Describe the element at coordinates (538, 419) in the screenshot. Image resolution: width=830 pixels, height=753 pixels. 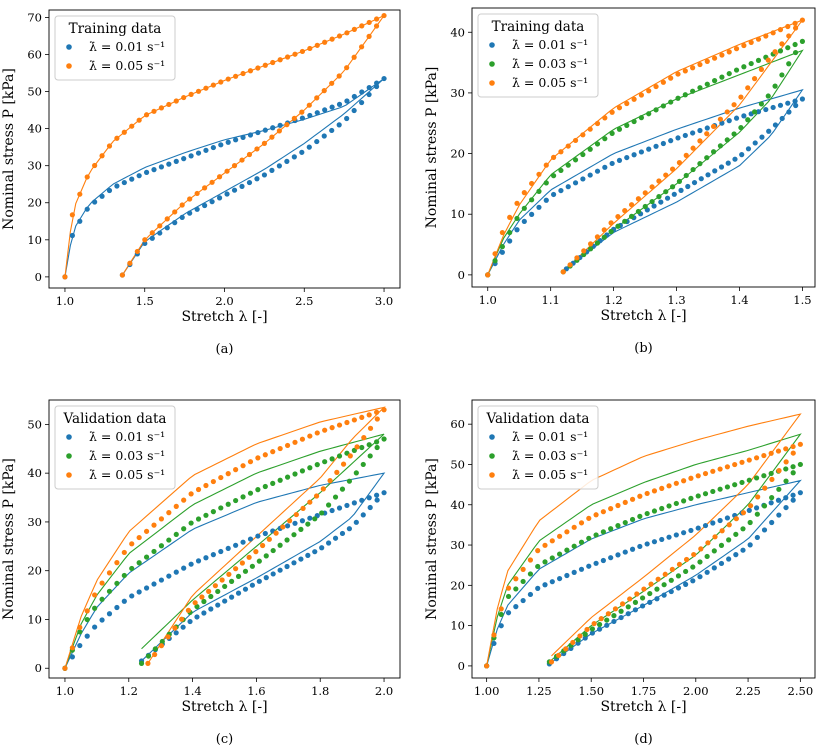
I see `legend-title: Validation data` at that location.